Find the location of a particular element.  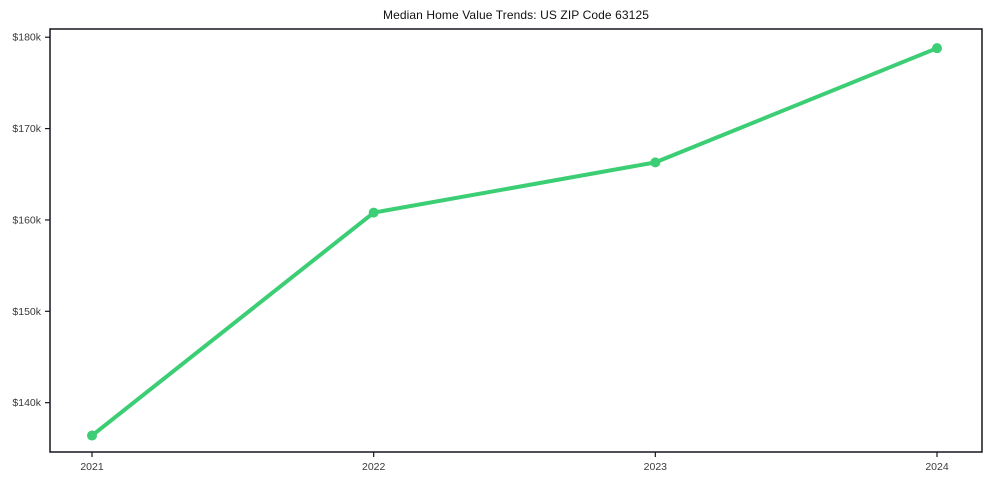

data-point-2023 is located at coordinates (655, 162).